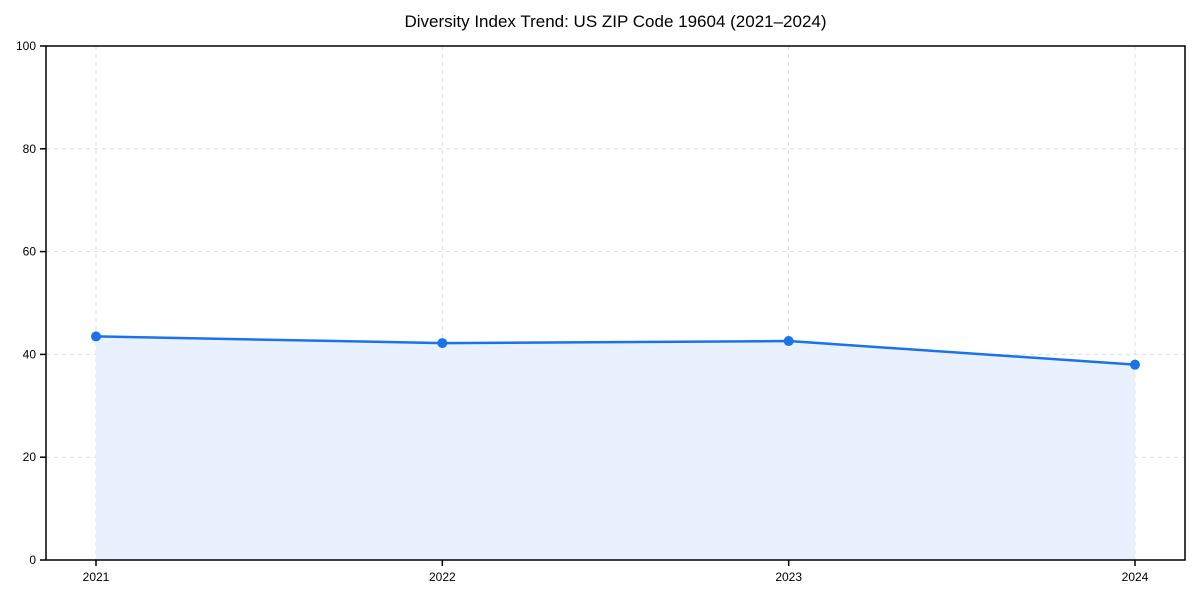 This screenshot has width=1200, height=600. I want to click on y-tick-label: 0, so click(32, 560).